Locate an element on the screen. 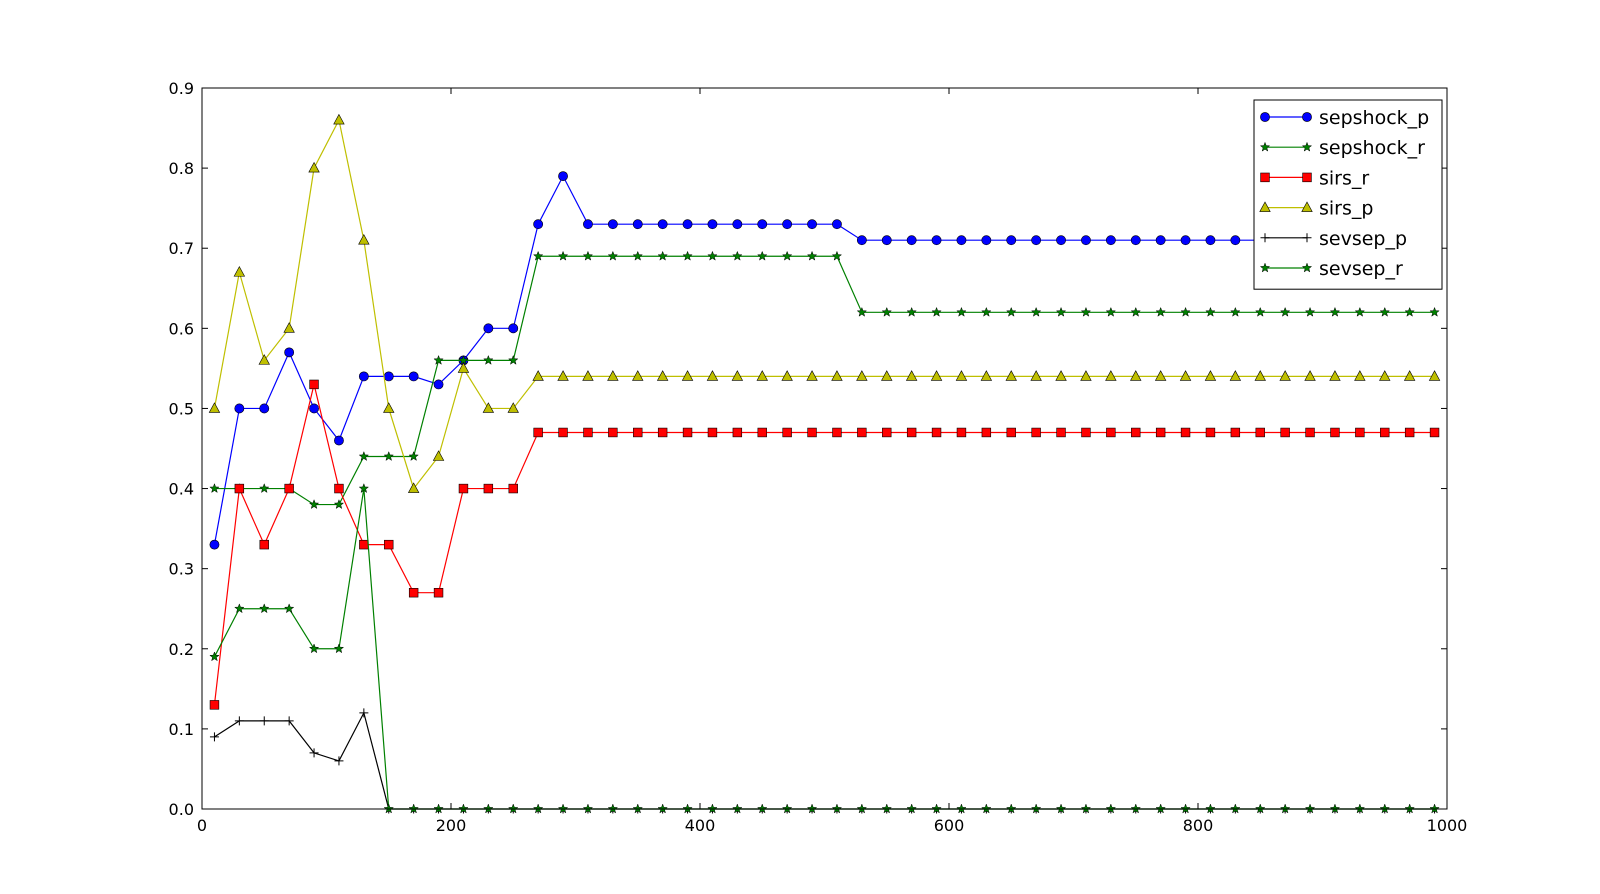  x-tick-label: 1000 is located at coordinates (1447, 825).